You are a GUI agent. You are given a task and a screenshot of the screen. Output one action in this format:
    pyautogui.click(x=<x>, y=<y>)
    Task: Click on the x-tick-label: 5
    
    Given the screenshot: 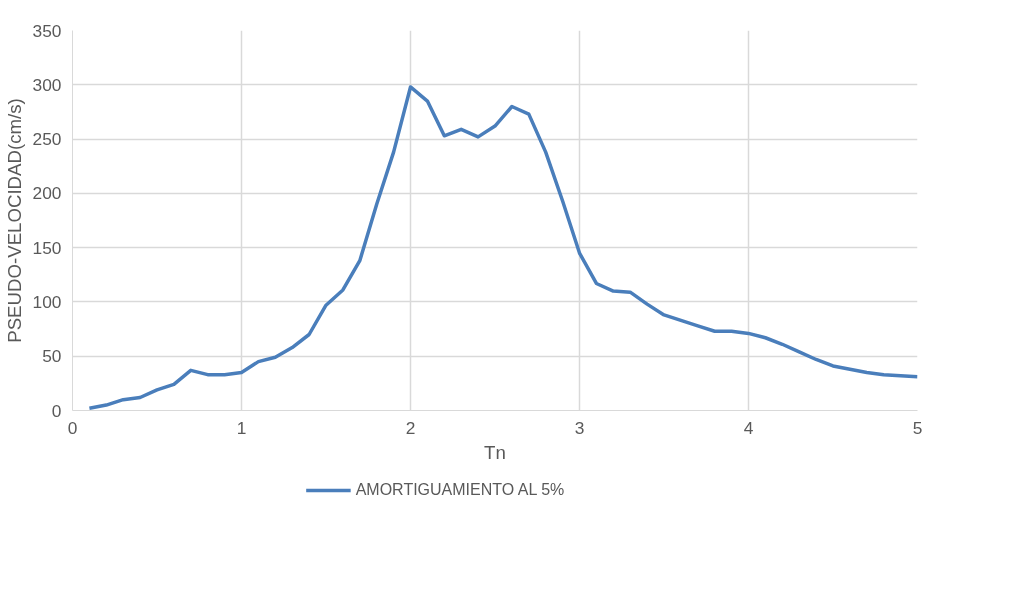 What is the action you would take?
    pyautogui.click(x=917, y=427)
    